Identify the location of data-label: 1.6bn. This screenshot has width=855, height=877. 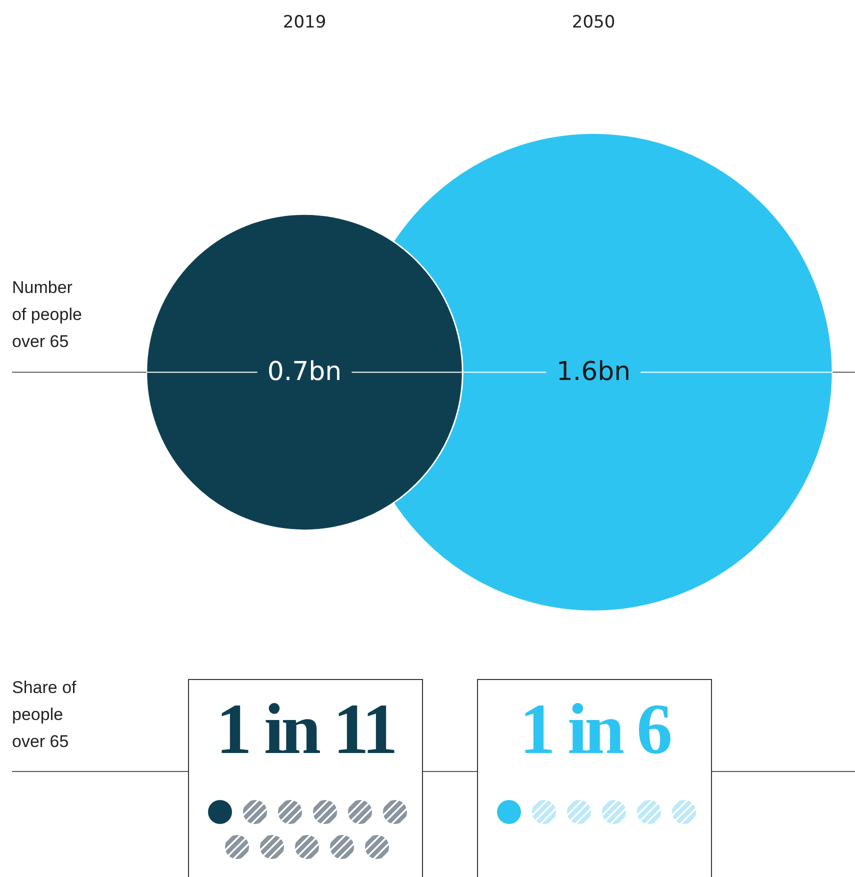
(593, 371).